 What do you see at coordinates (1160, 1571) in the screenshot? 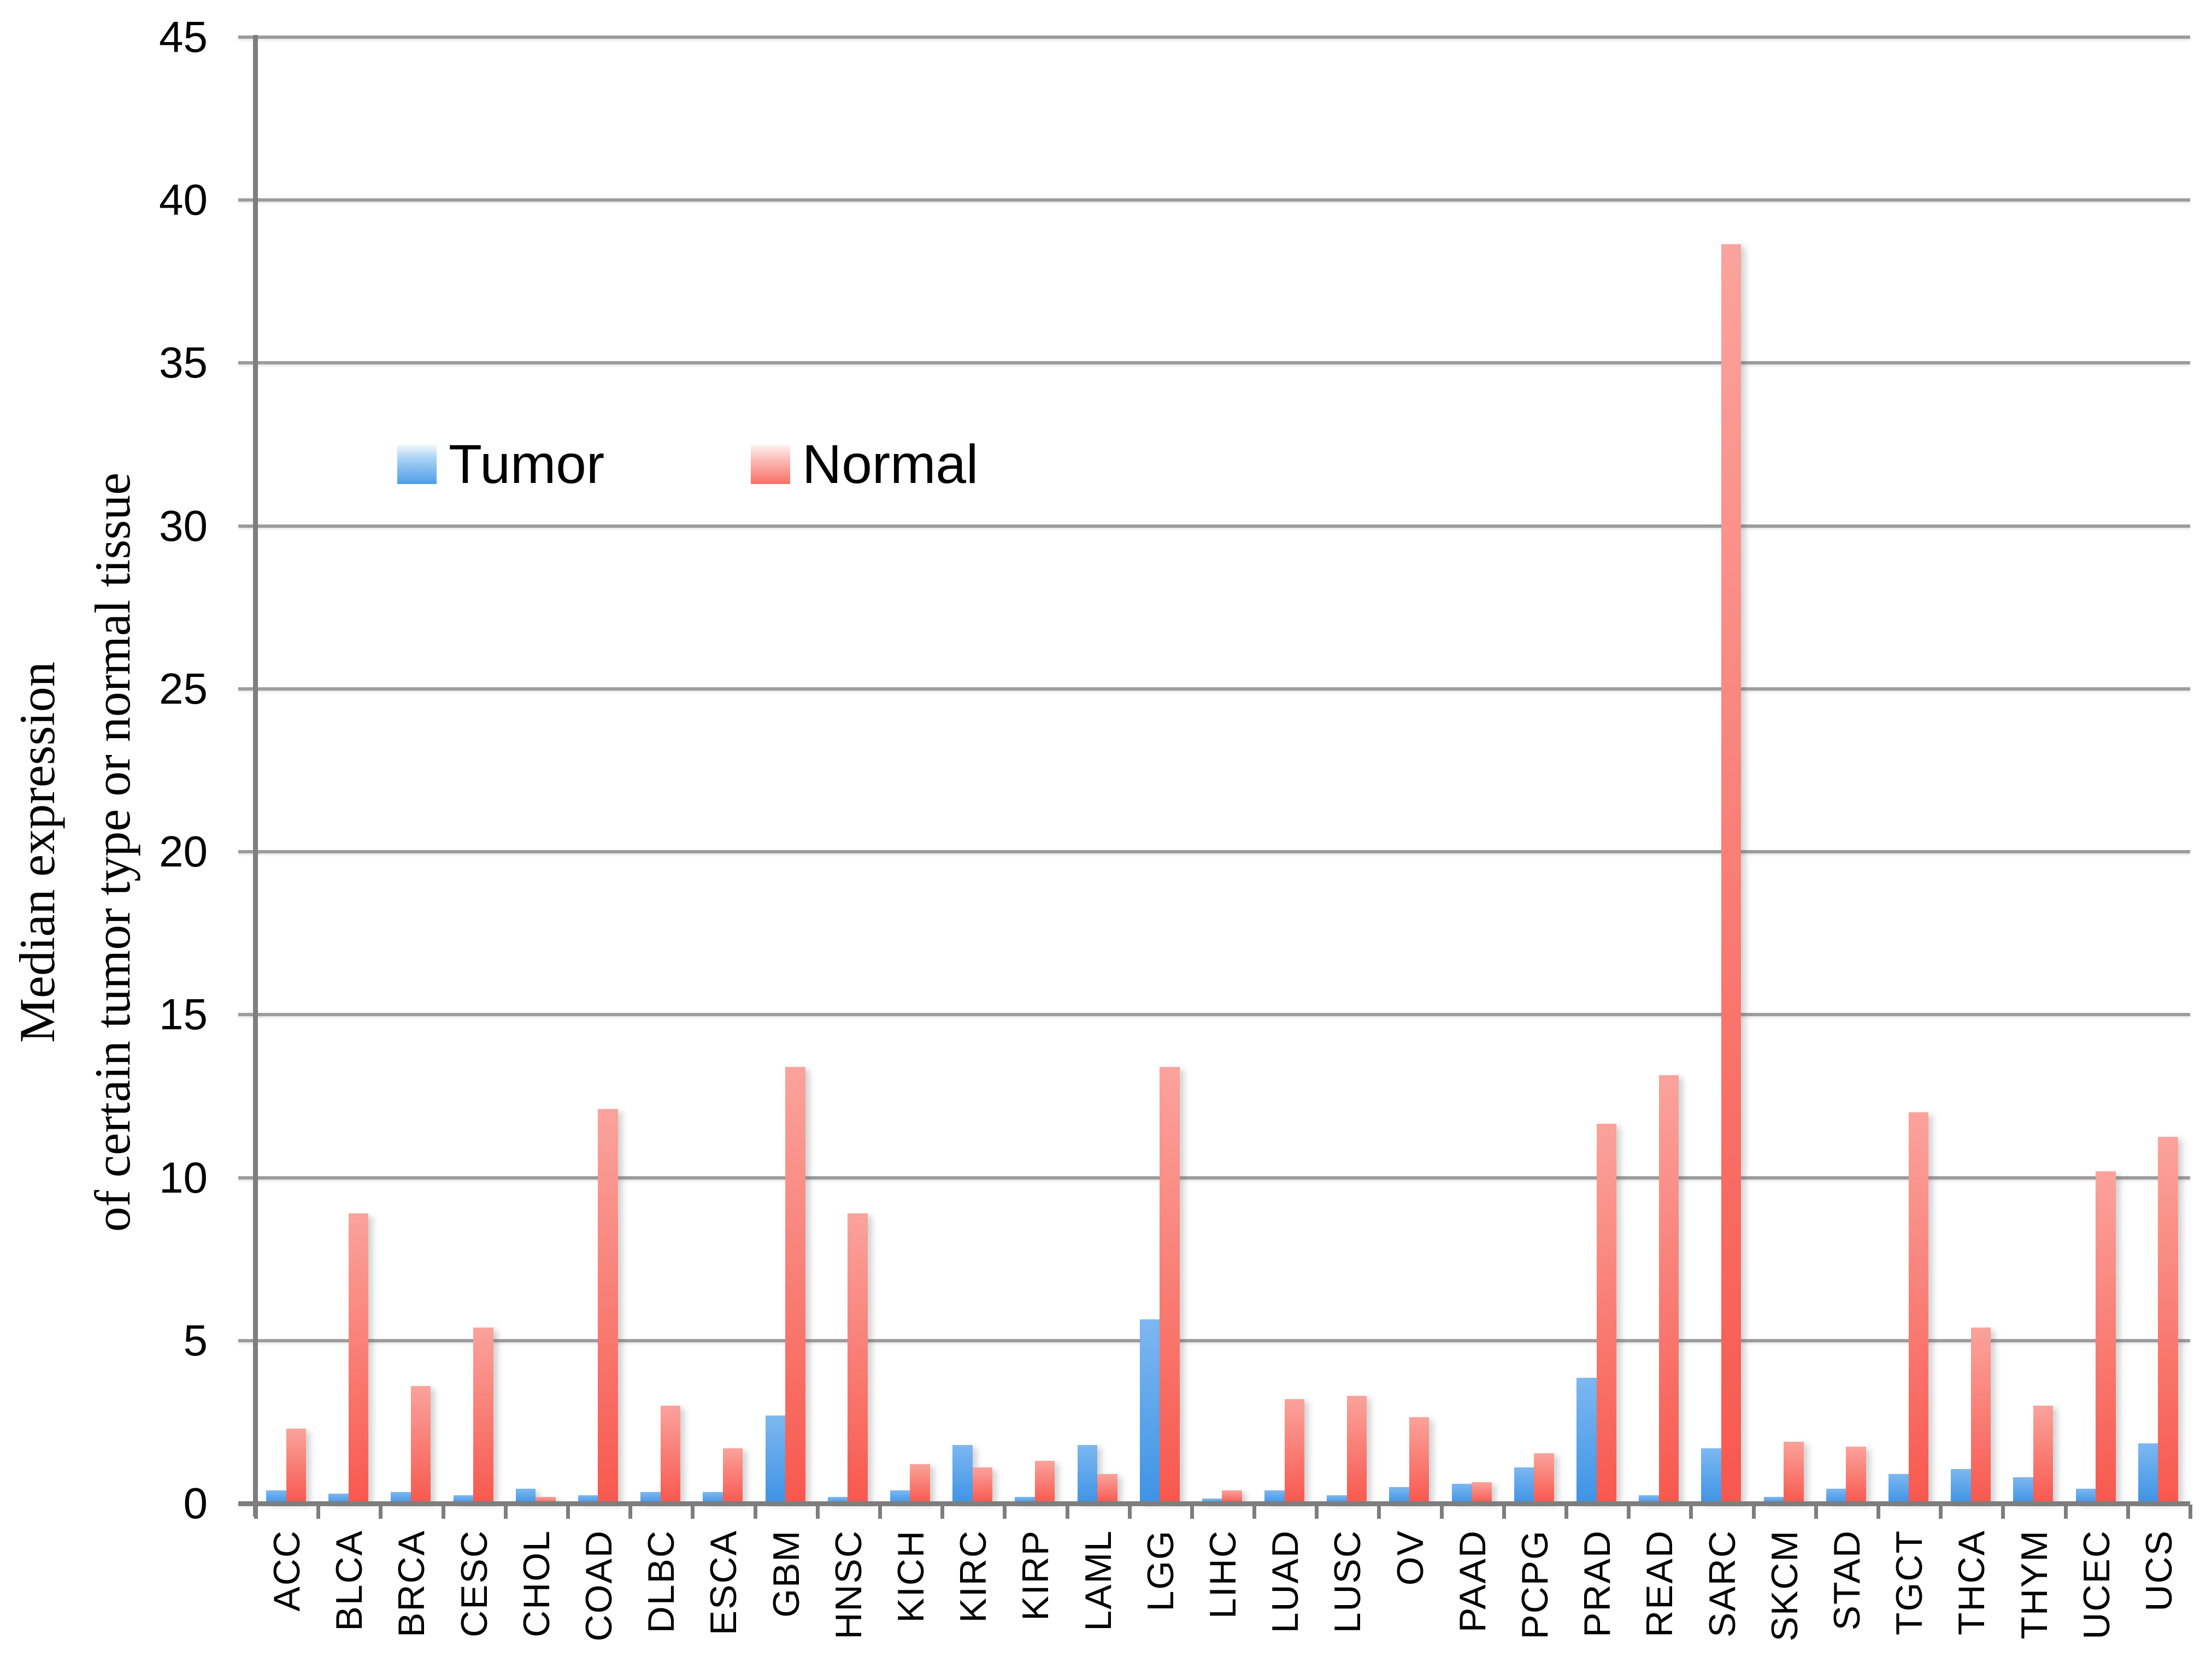
I see `x-axis-label-LGG: LGG` at bounding box center [1160, 1571].